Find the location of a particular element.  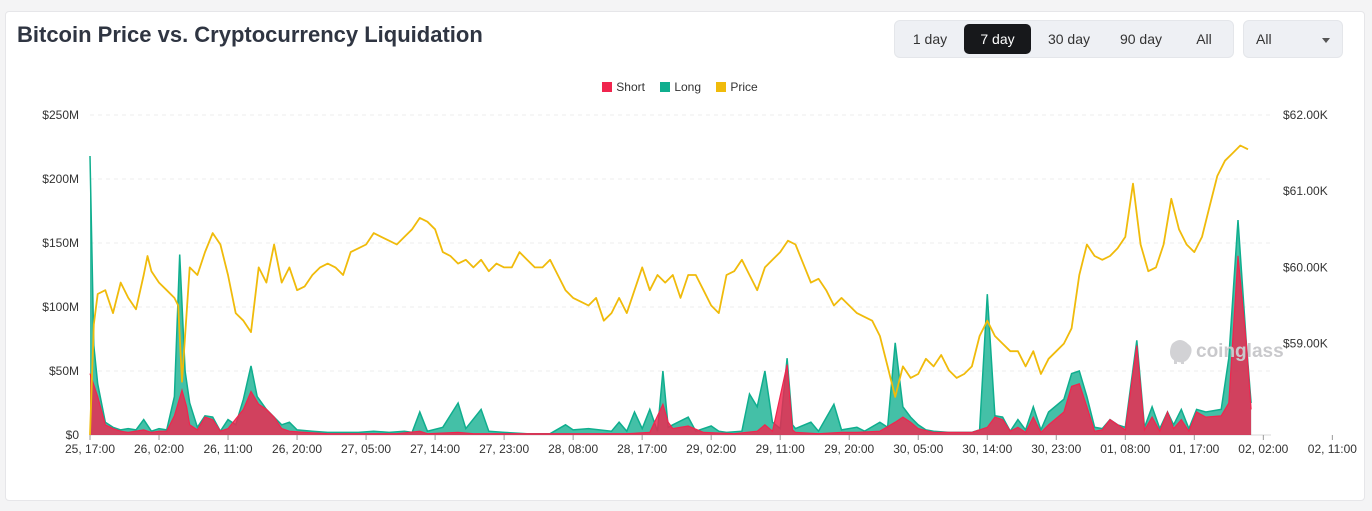

legend-item-short: Short is located at coordinates (623, 87).